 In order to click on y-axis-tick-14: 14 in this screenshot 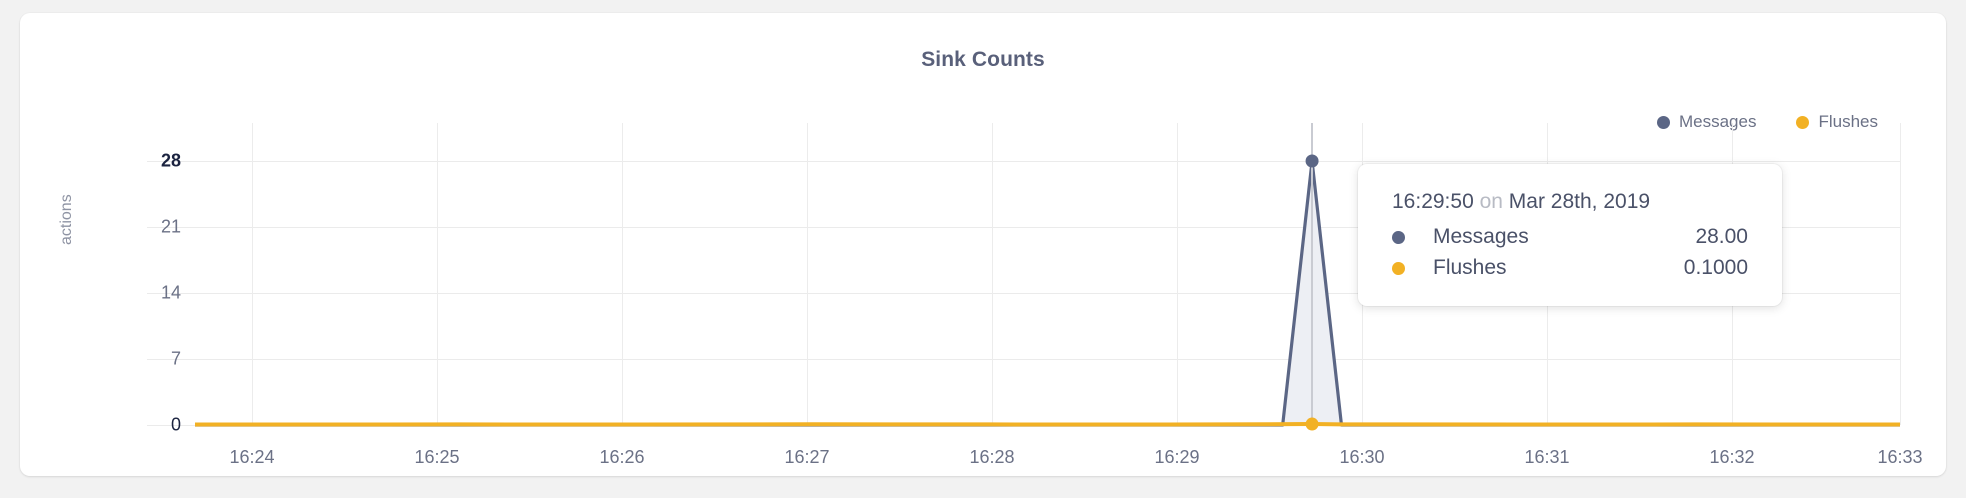, I will do `click(170, 292)`.